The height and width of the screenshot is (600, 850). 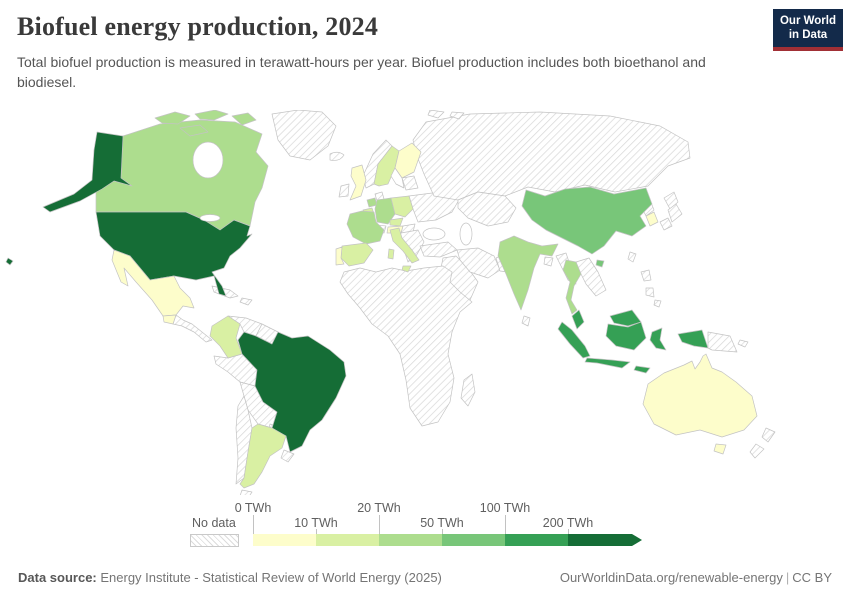 What do you see at coordinates (466, 234) in the screenshot?
I see `caspian-sea` at bounding box center [466, 234].